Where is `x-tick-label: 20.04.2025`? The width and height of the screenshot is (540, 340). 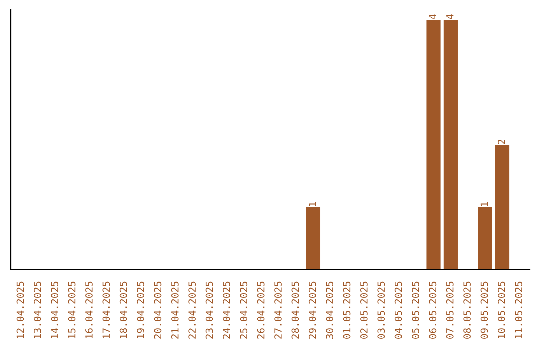
x-tick-label: 20.04.2025 is located at coordinates (158, 310).